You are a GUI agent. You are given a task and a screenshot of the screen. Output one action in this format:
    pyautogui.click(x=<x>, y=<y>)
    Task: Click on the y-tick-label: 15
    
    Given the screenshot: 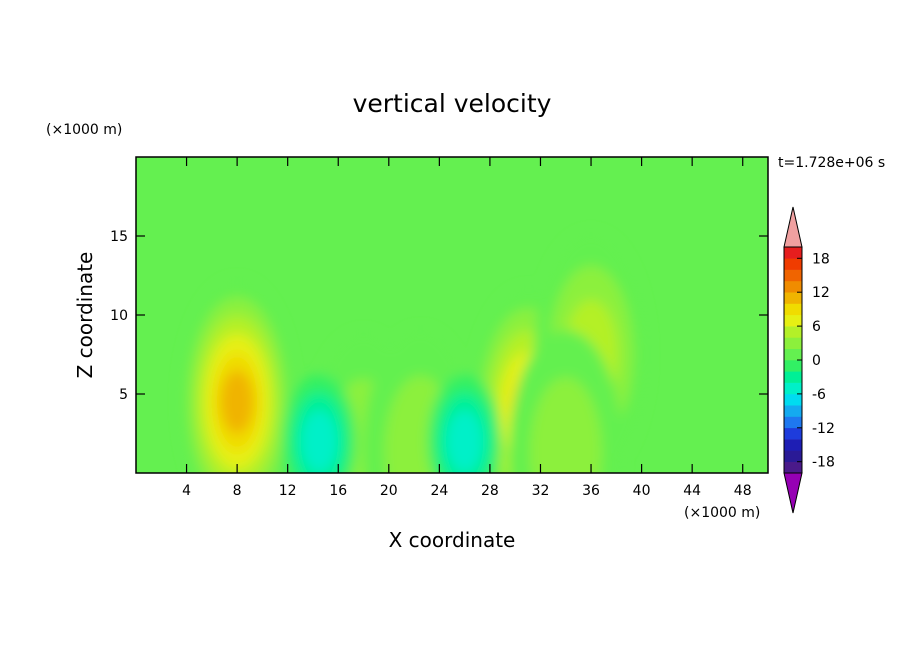 What is the action you would take?
    pyautogui.click(x=119, y=237)
    